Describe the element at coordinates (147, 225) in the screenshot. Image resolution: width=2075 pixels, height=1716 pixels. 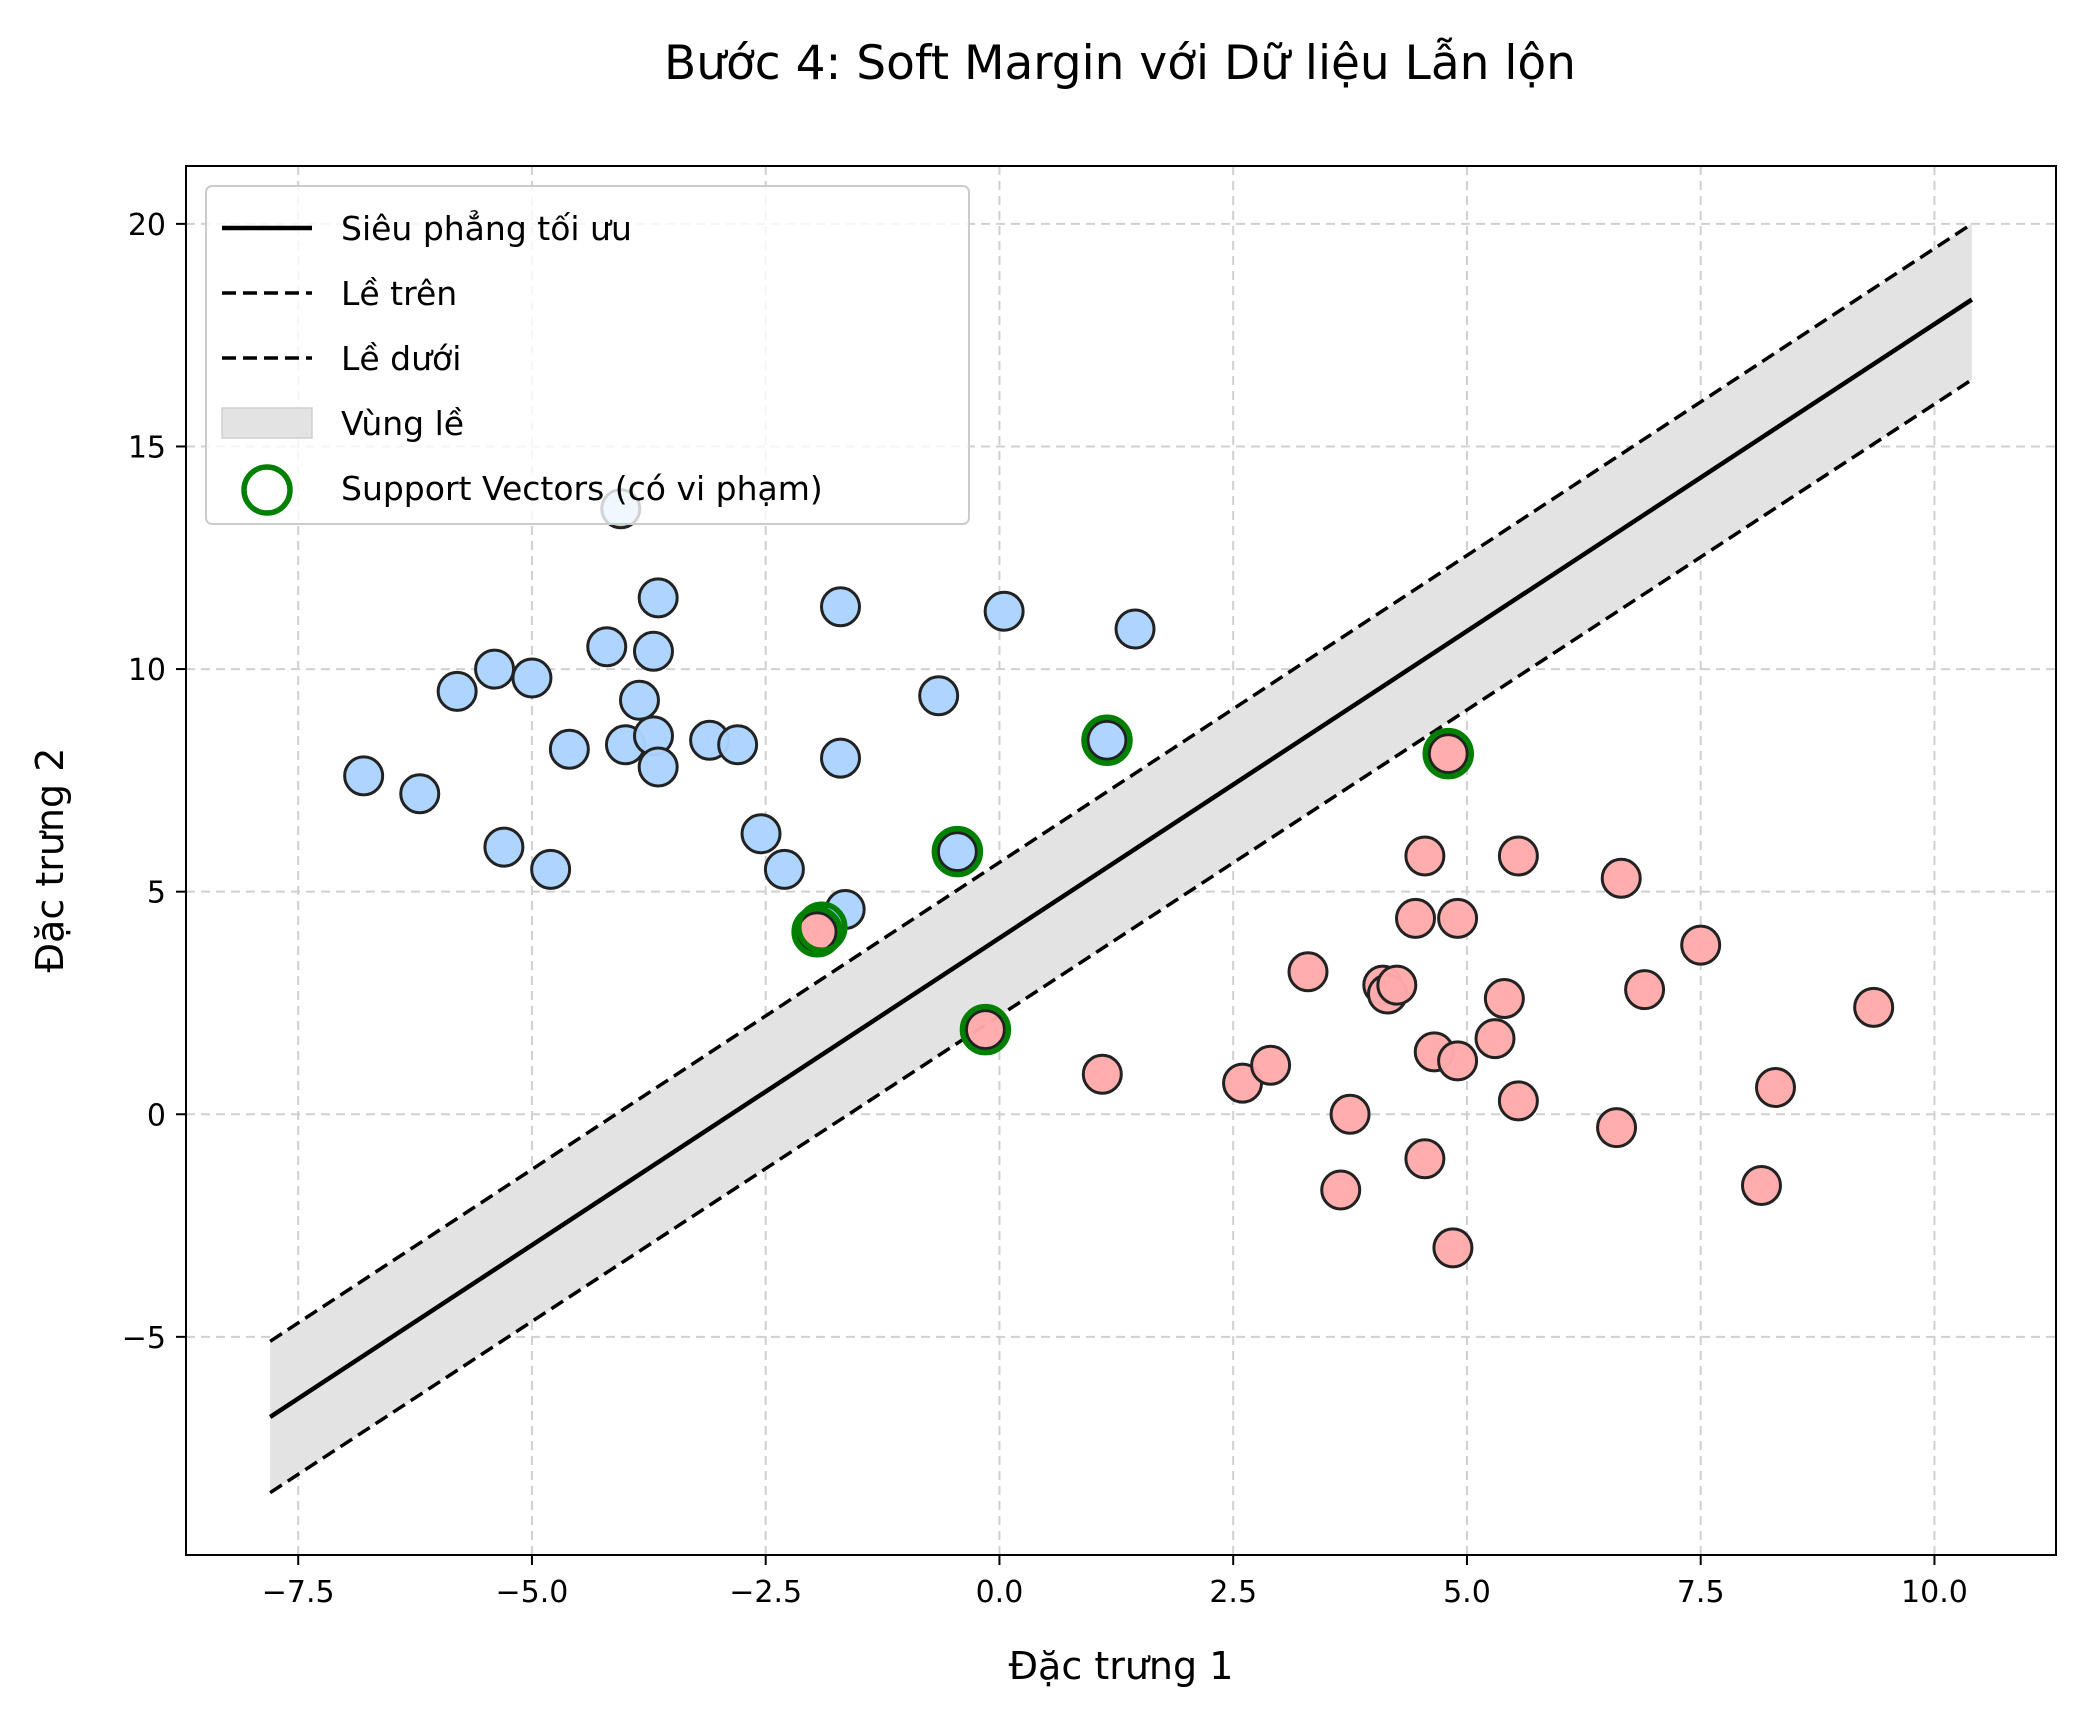
I see `y-tick-label: 20` at that location.